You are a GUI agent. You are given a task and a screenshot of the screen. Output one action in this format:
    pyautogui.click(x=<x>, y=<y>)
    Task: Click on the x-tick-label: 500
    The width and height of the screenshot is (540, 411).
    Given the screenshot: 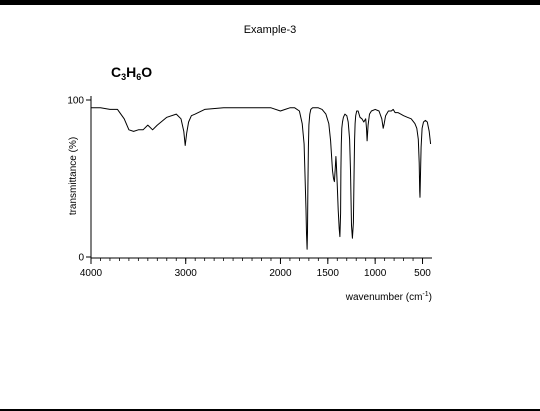 What is the action you would take?
    pyautogui.click(x=422, y=273)
    